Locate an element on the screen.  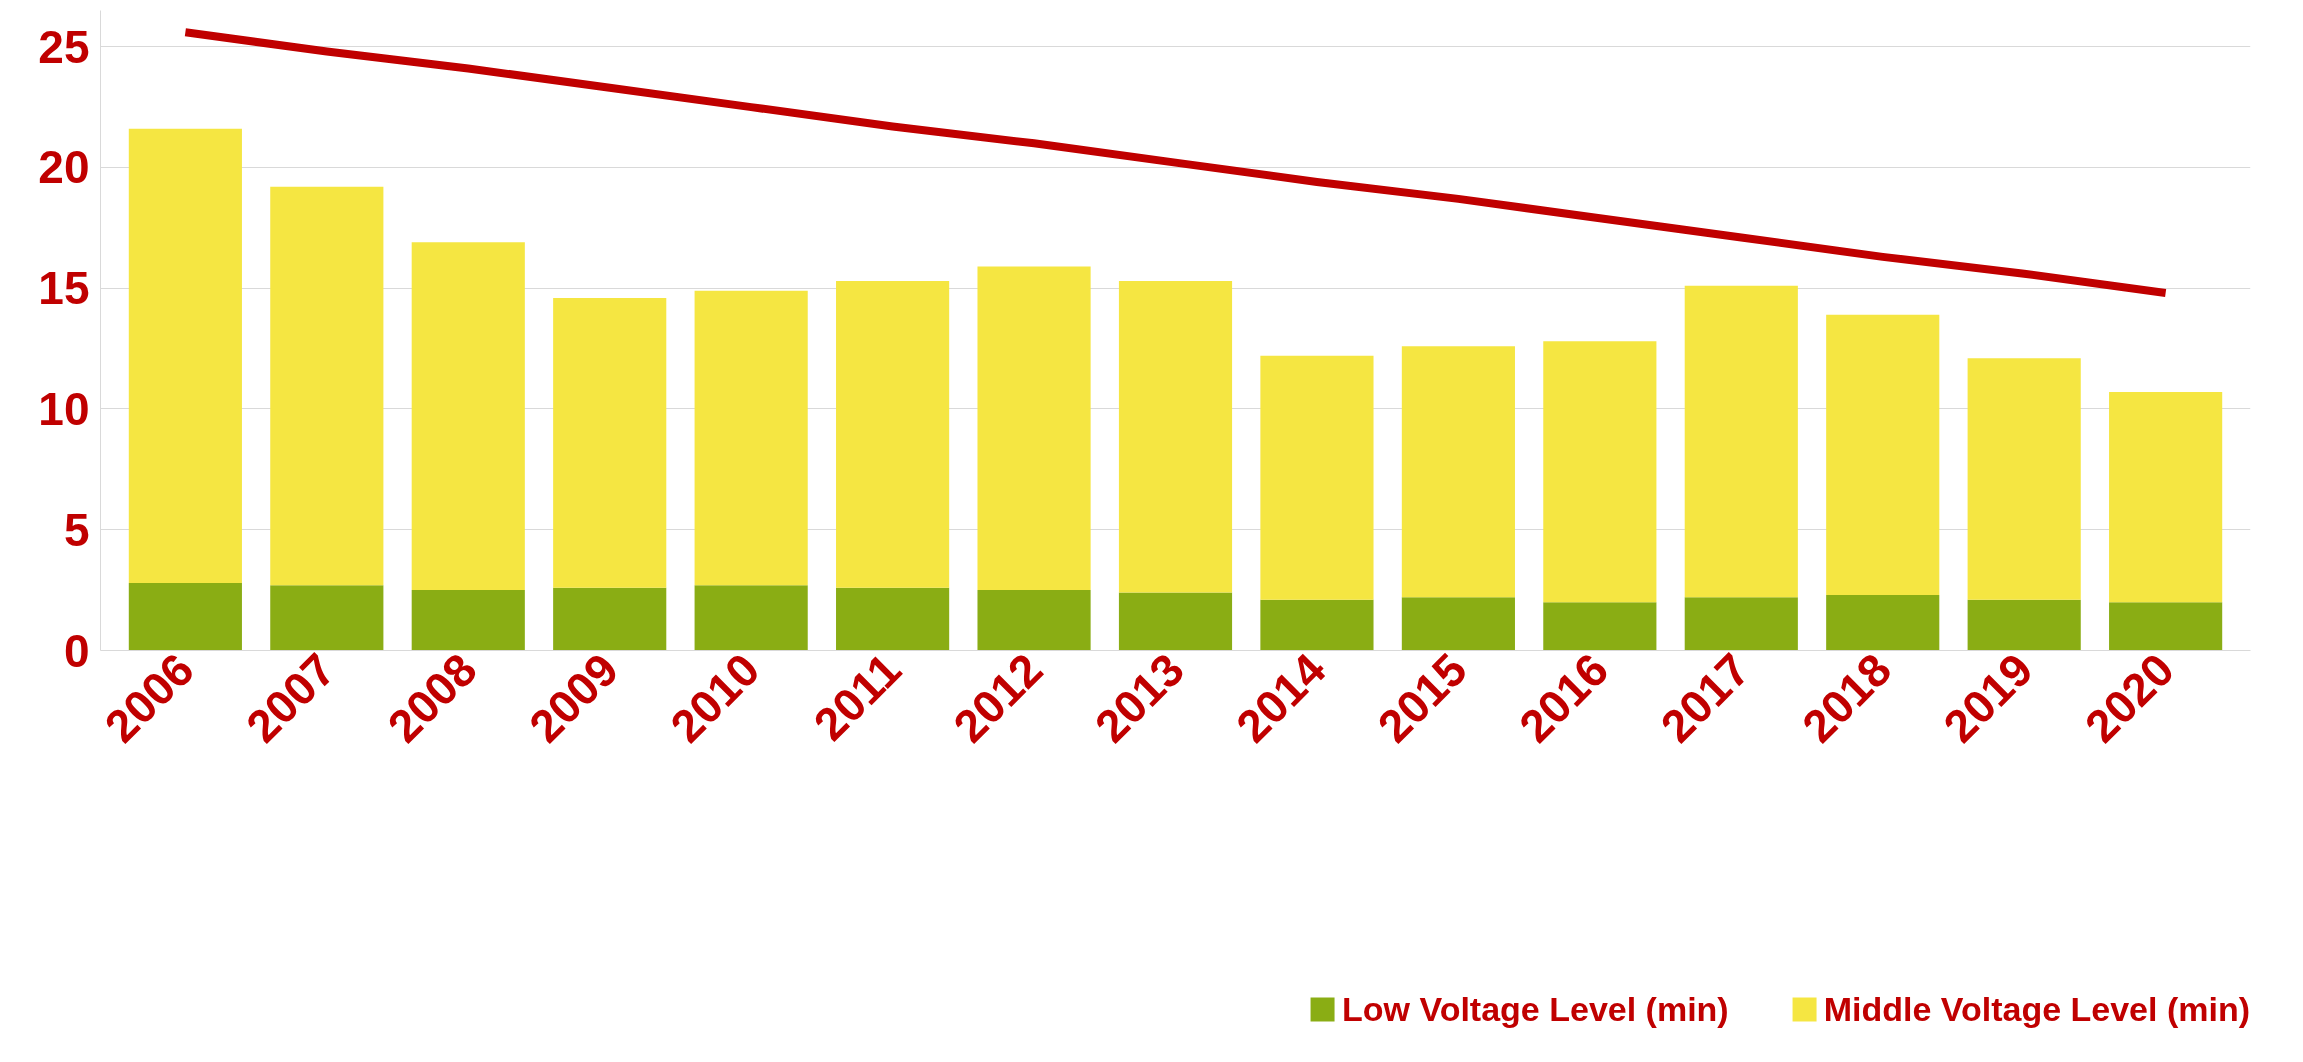
y-tick-label: 15 is located at coordinates (64, 288).